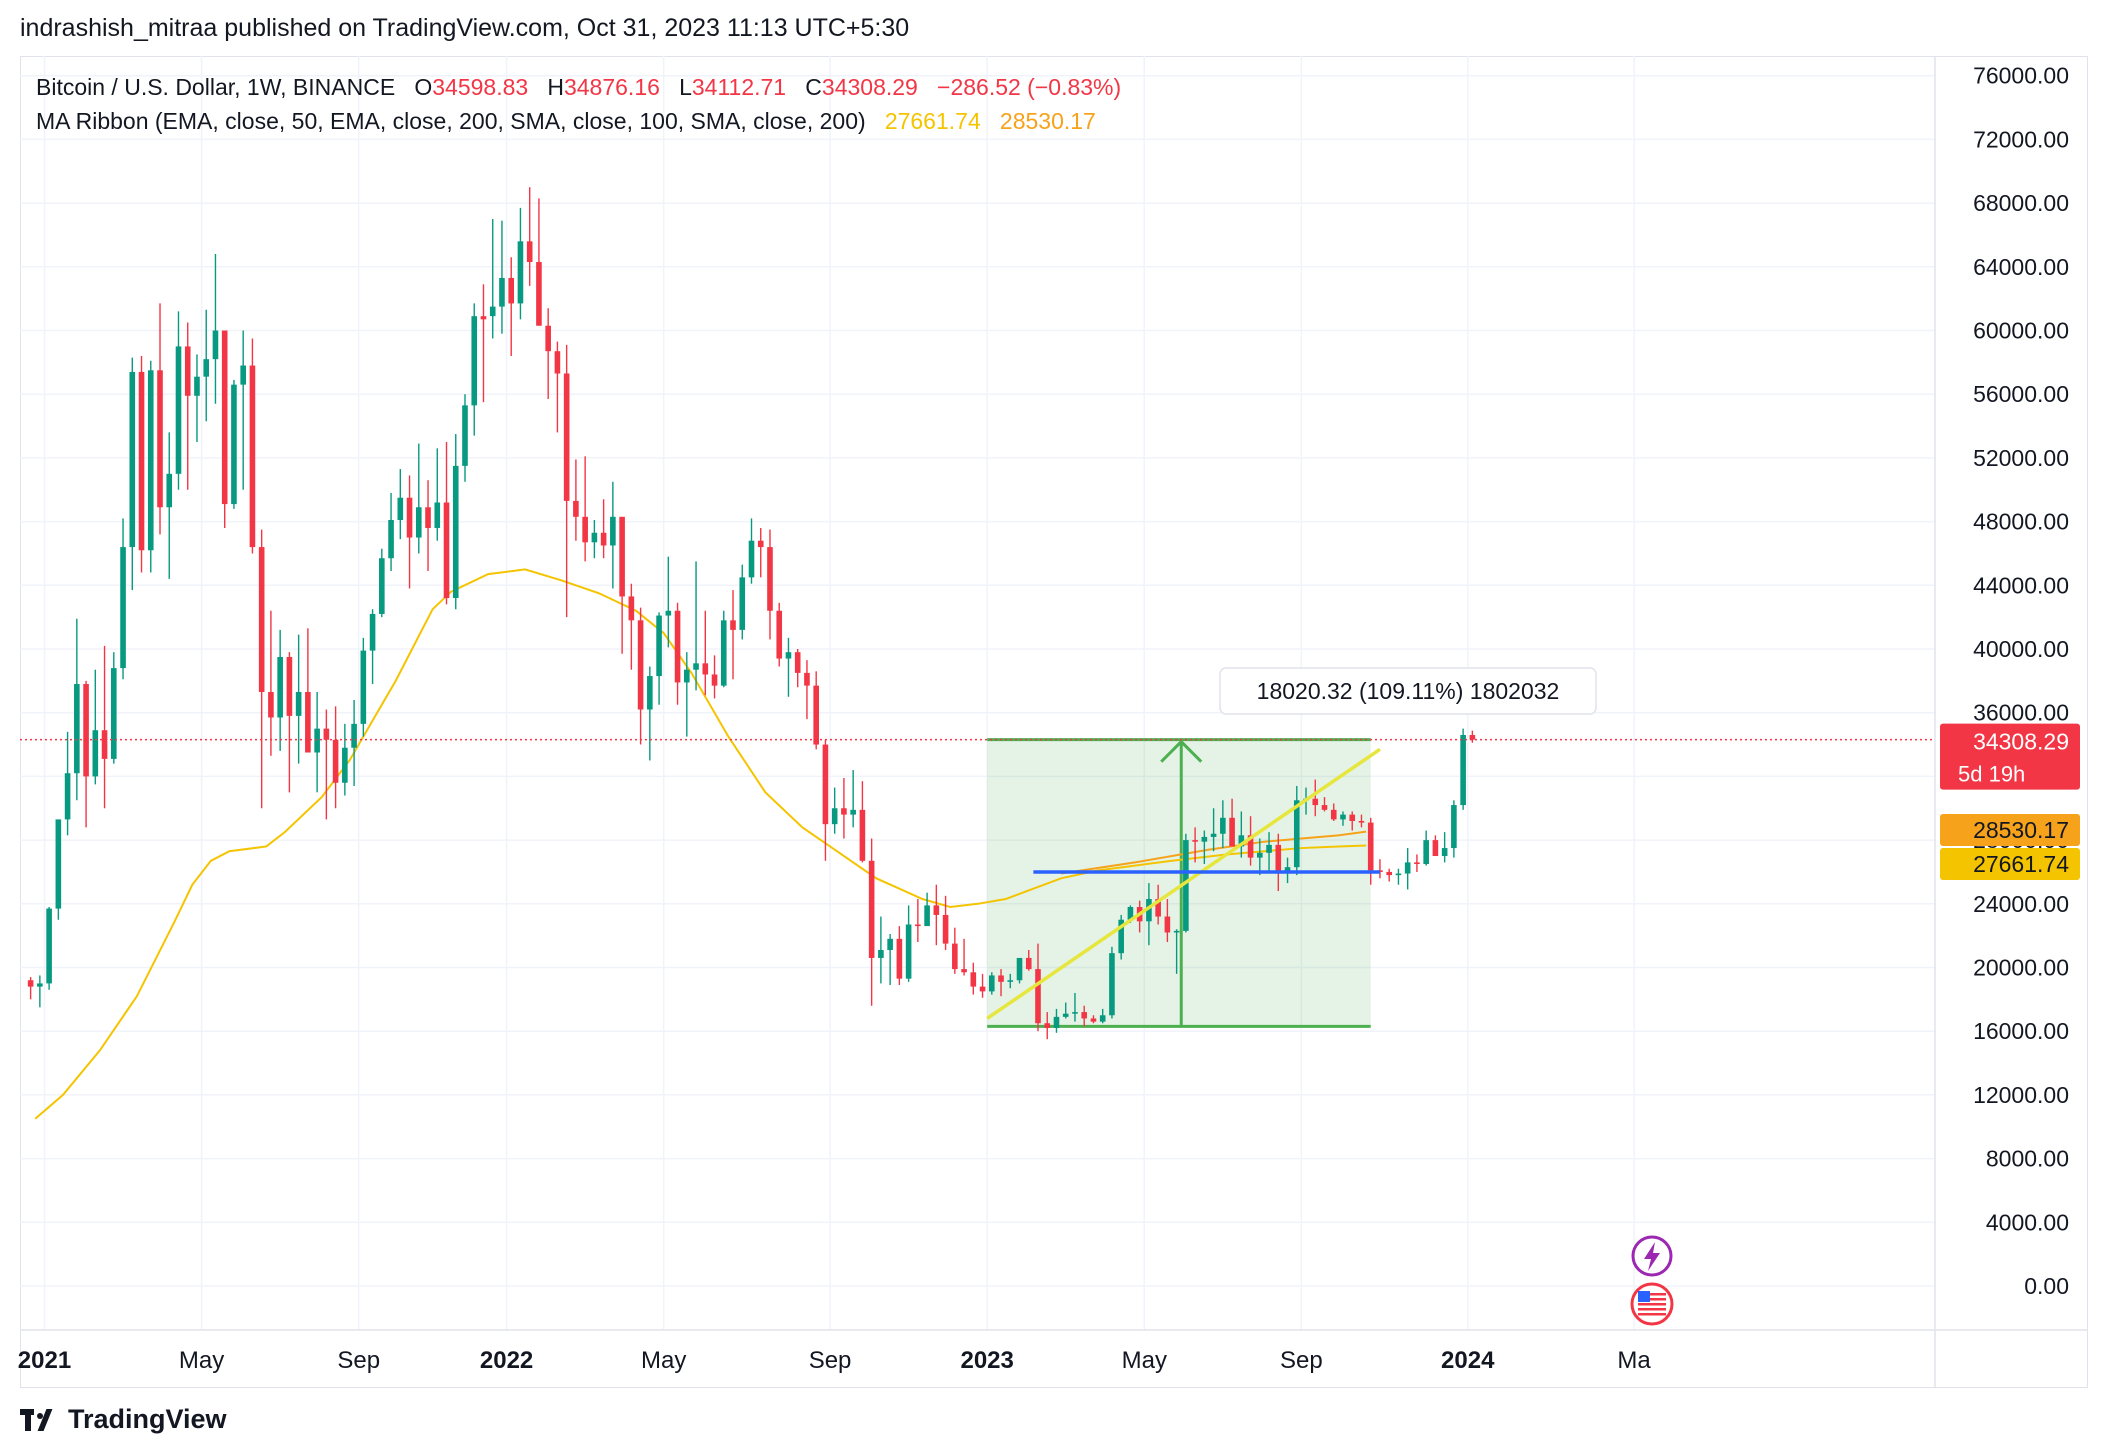 This screenshot has height=1456, width=2108. Describe the element at coordinates (2027, 1222) in the screenshot. I see `price-tick-label: 4000.00` at that location.